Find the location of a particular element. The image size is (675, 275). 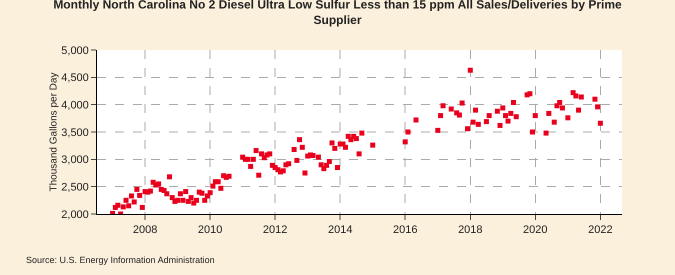

x-tick-label: 2012 is located at coordinates (275, 230).